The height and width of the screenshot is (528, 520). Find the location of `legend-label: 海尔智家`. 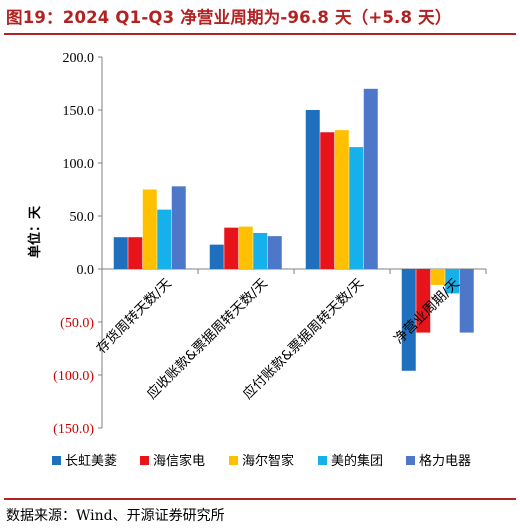

legend-label: 海尔智家 is located at coordinates (268, 461).